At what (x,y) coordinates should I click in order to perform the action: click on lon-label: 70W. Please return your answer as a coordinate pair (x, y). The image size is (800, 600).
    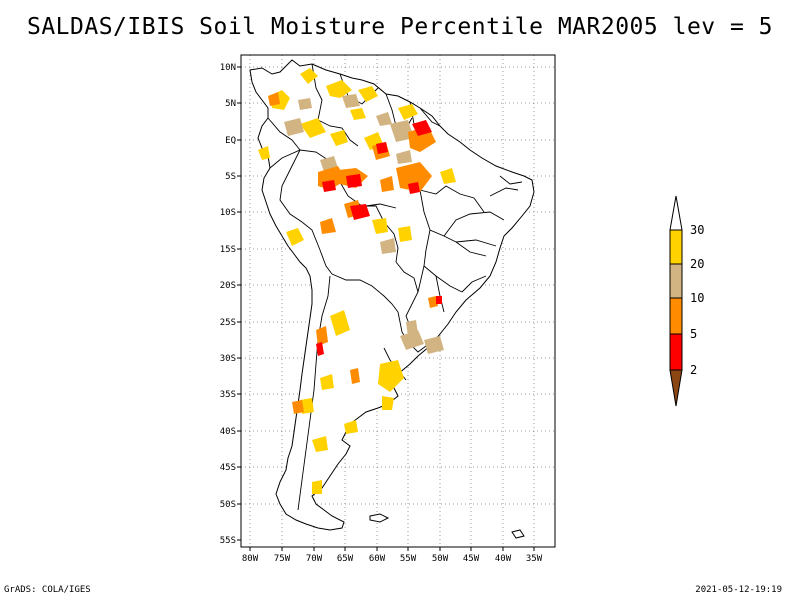
    Looking at the image, I should click on (314, 559).